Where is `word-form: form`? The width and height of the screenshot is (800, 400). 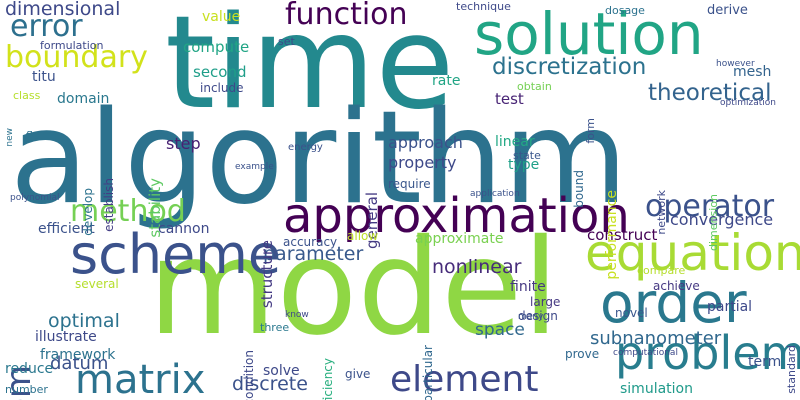 word-form: form is located at coordinates (590, 131).